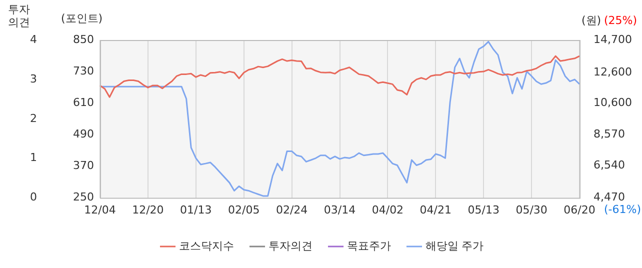 The image size is (642, 268). I want to click on y2-tick-label: 10,600, so click(613, 103).